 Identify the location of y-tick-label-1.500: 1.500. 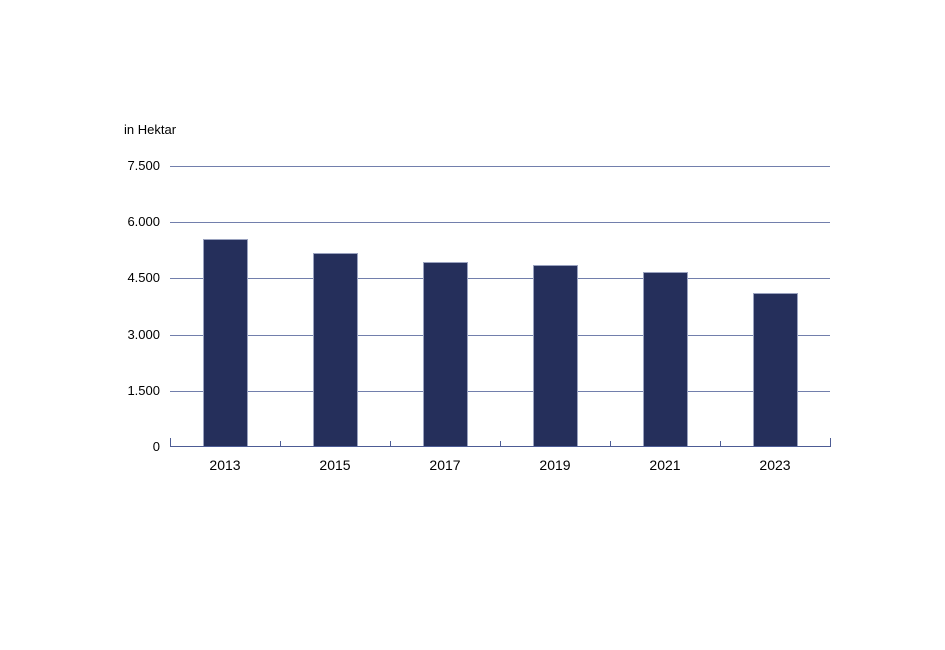
(143, 390).